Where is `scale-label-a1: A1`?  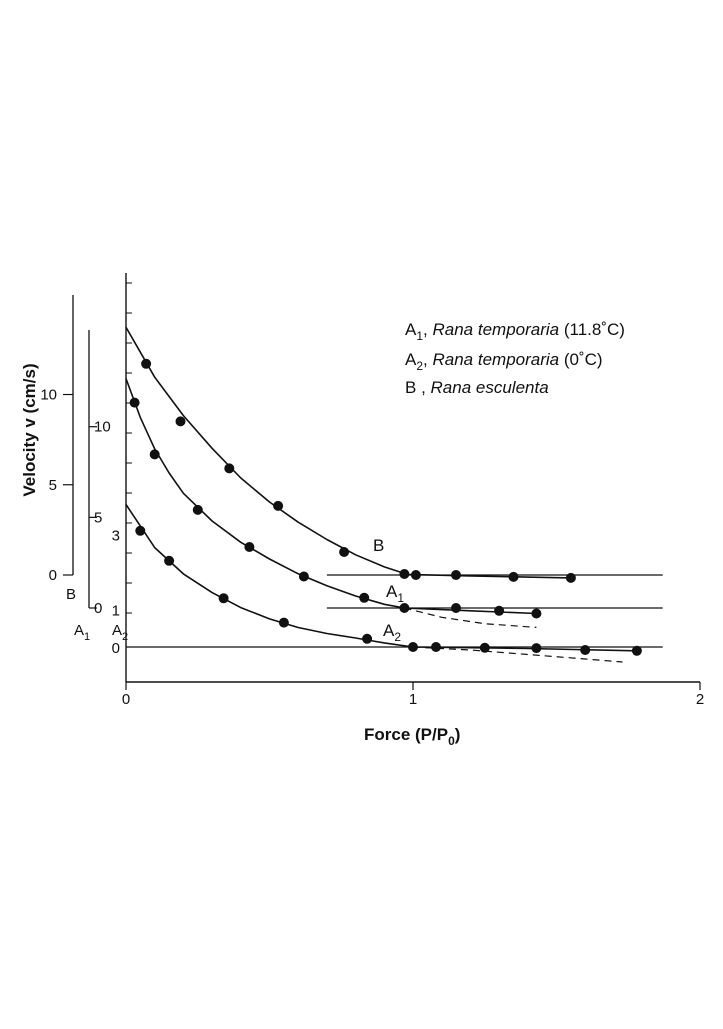 scale-label-a1: A1 is located at coordinates (82, 632).